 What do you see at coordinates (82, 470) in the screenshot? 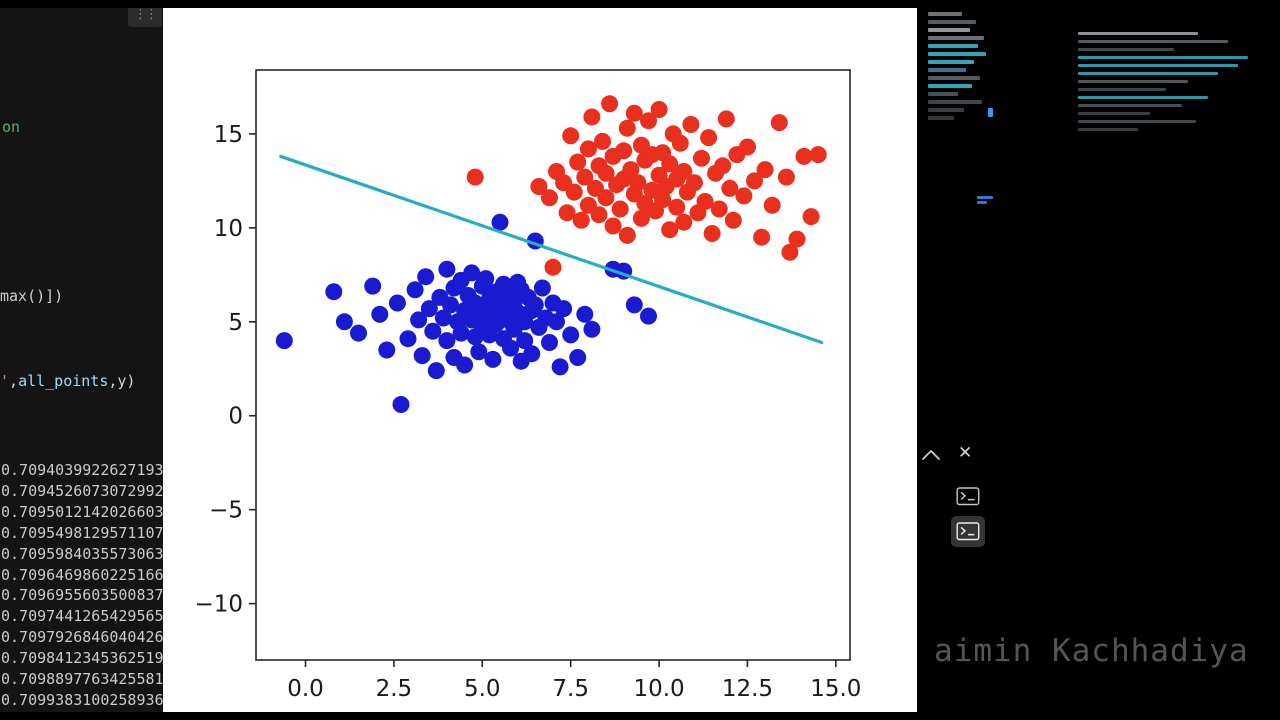
I see `output-line: 0.7094039922627193` at bounding box center [82, 470].